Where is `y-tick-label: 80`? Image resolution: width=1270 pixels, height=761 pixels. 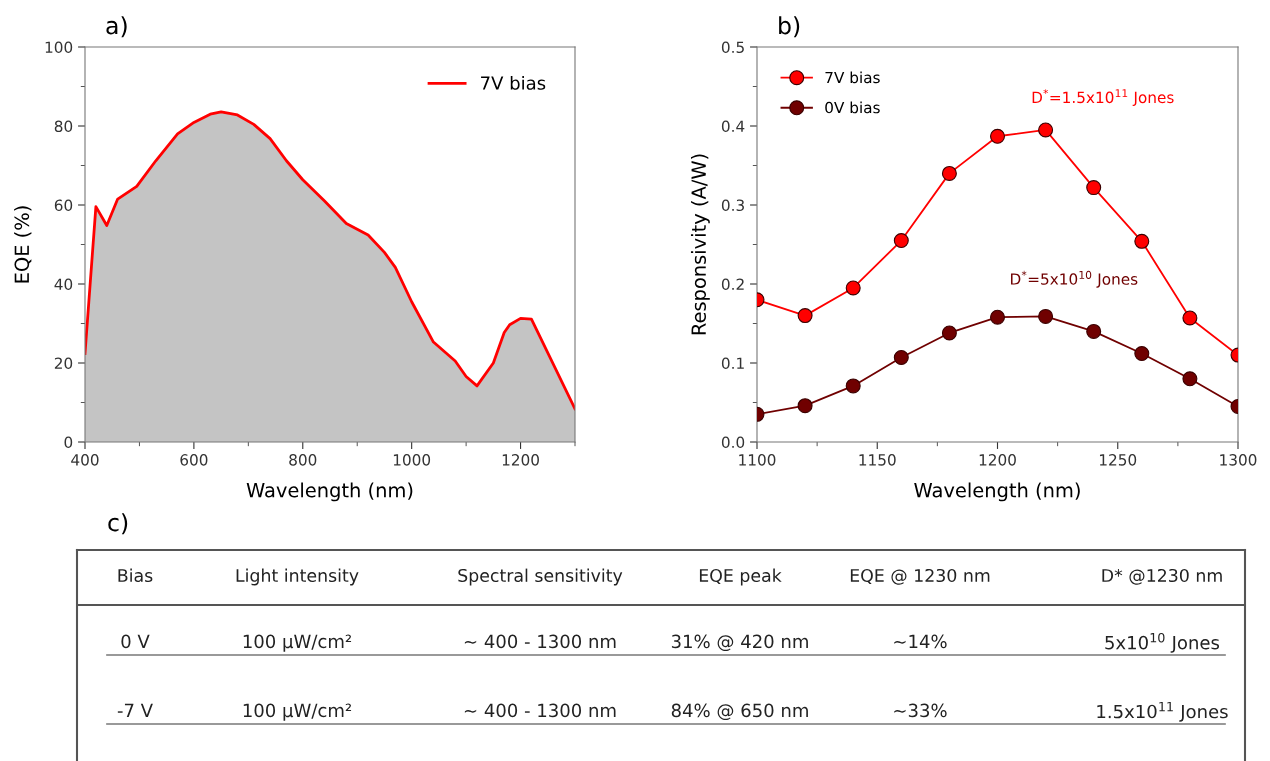 y-tick-label: 80 is located at coordinates (63, 126).